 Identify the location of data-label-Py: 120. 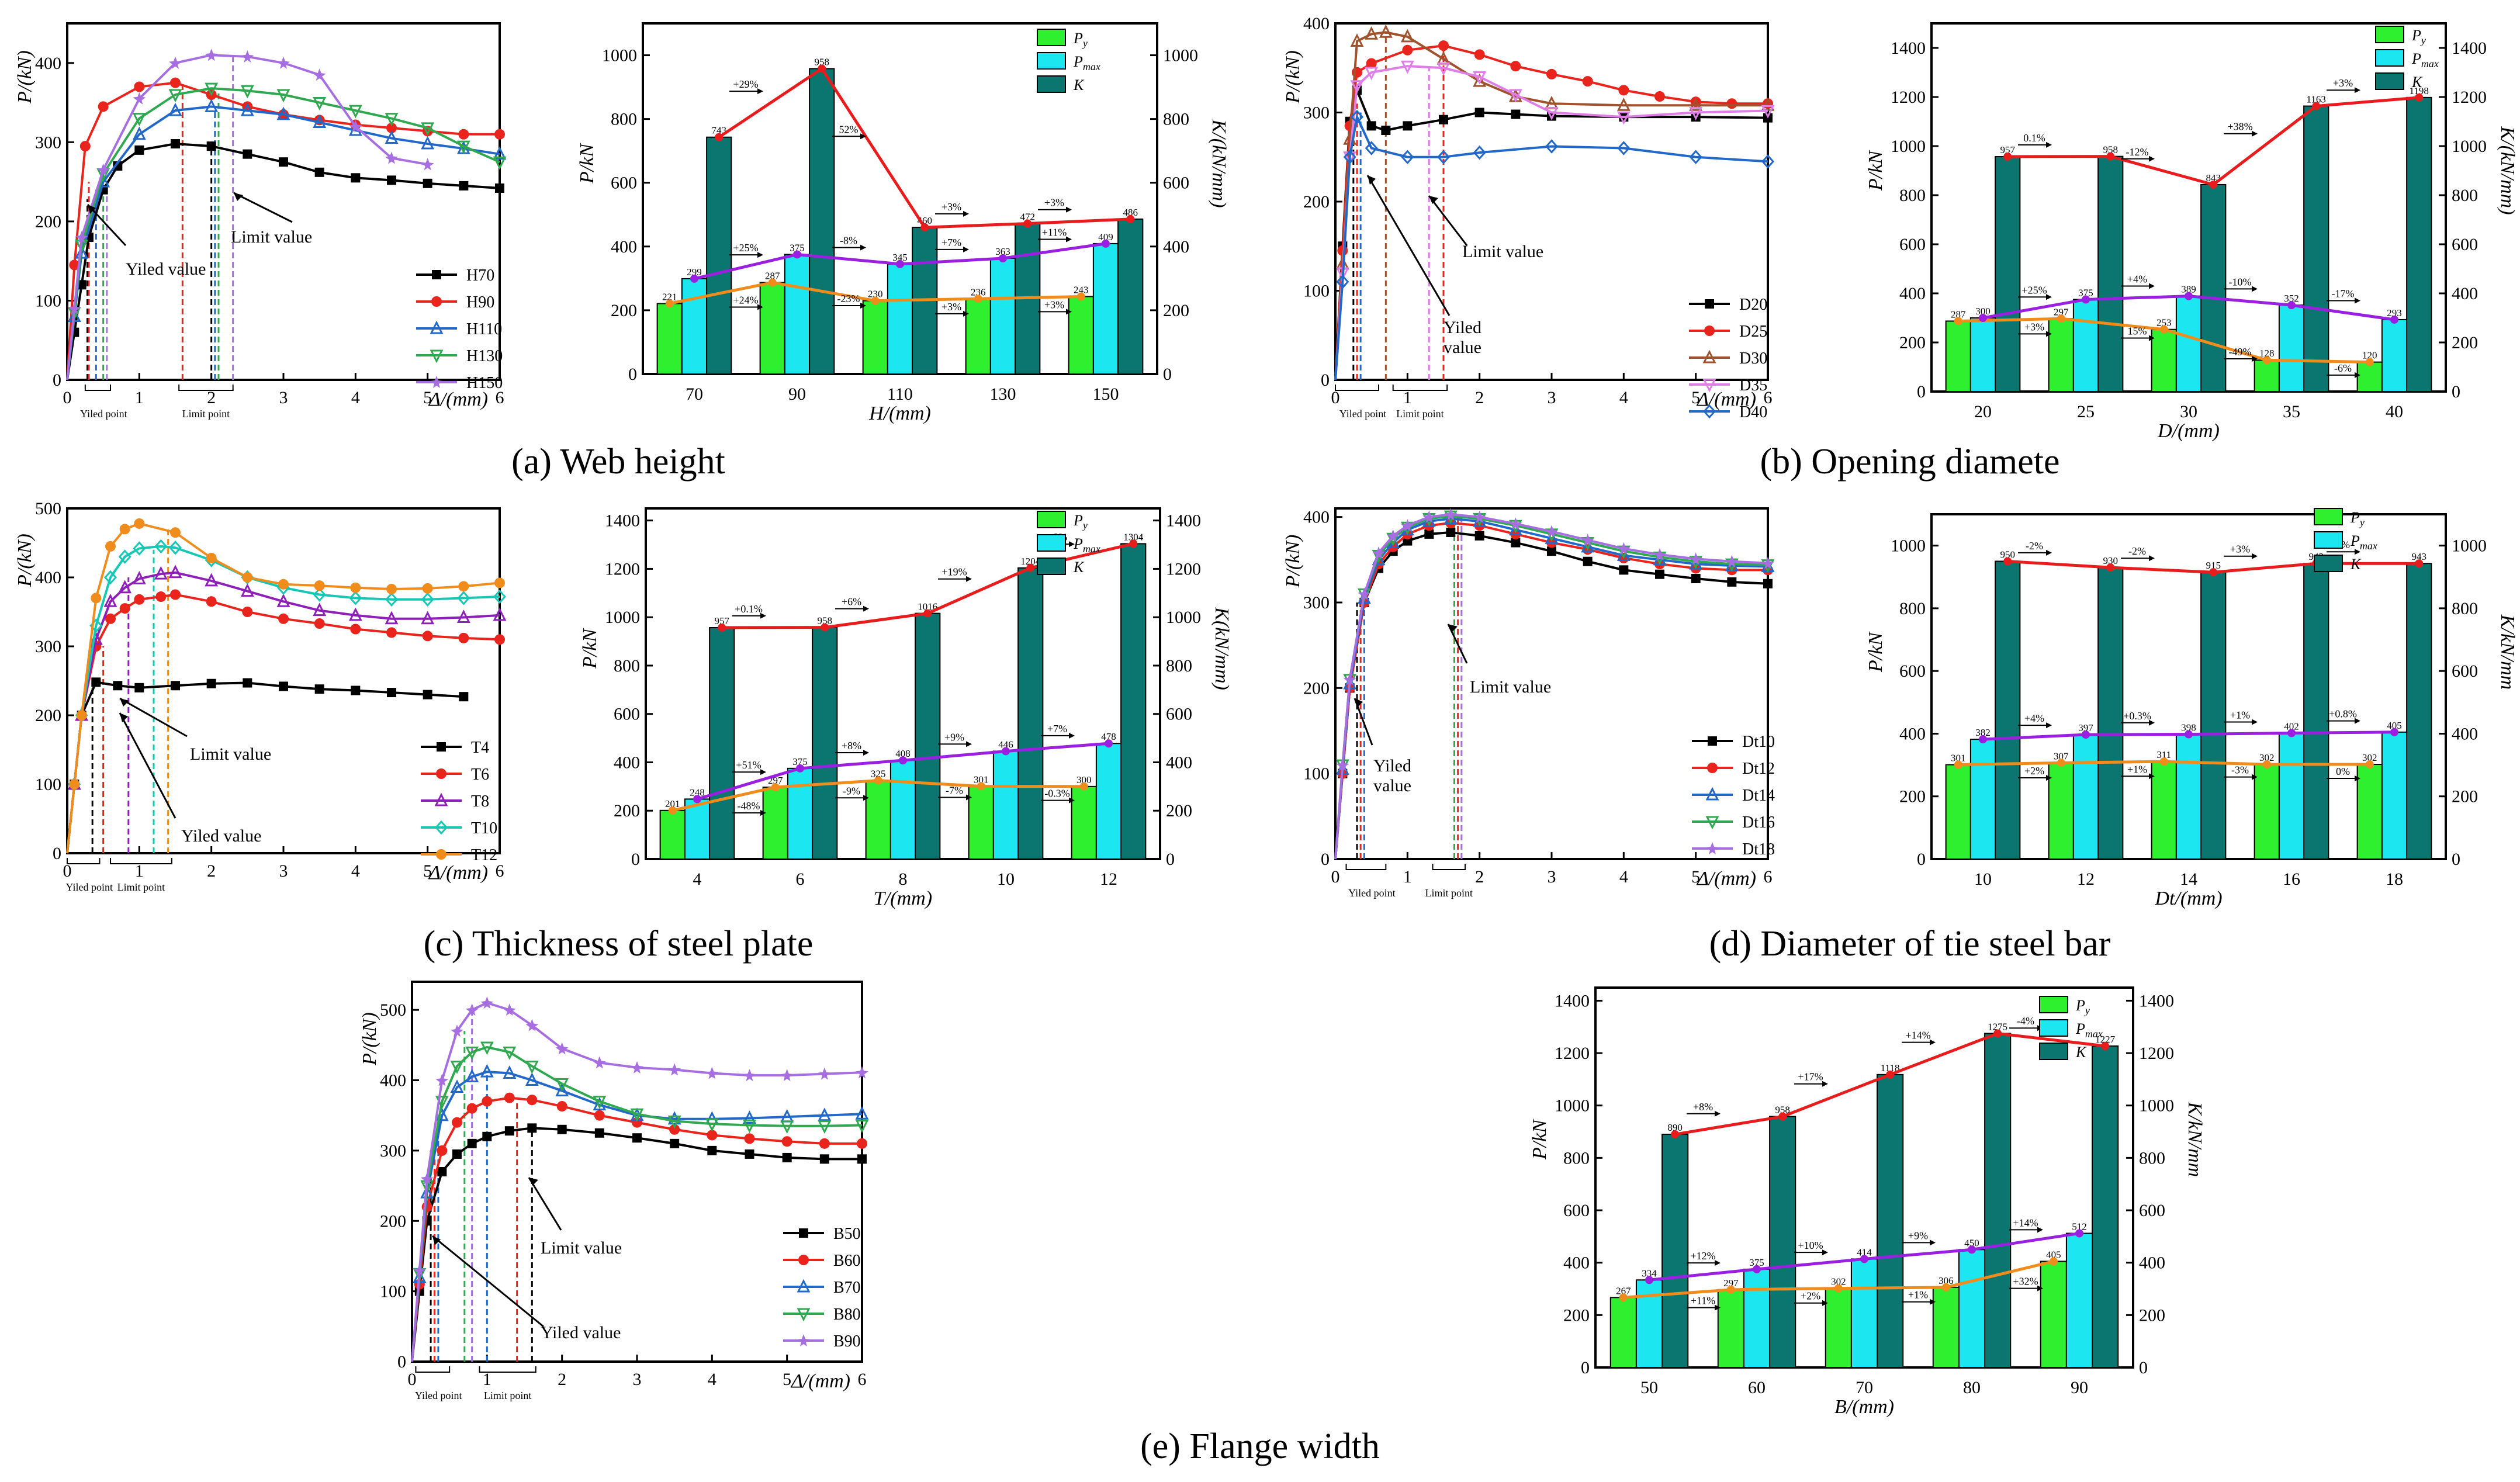
(2369, 355).